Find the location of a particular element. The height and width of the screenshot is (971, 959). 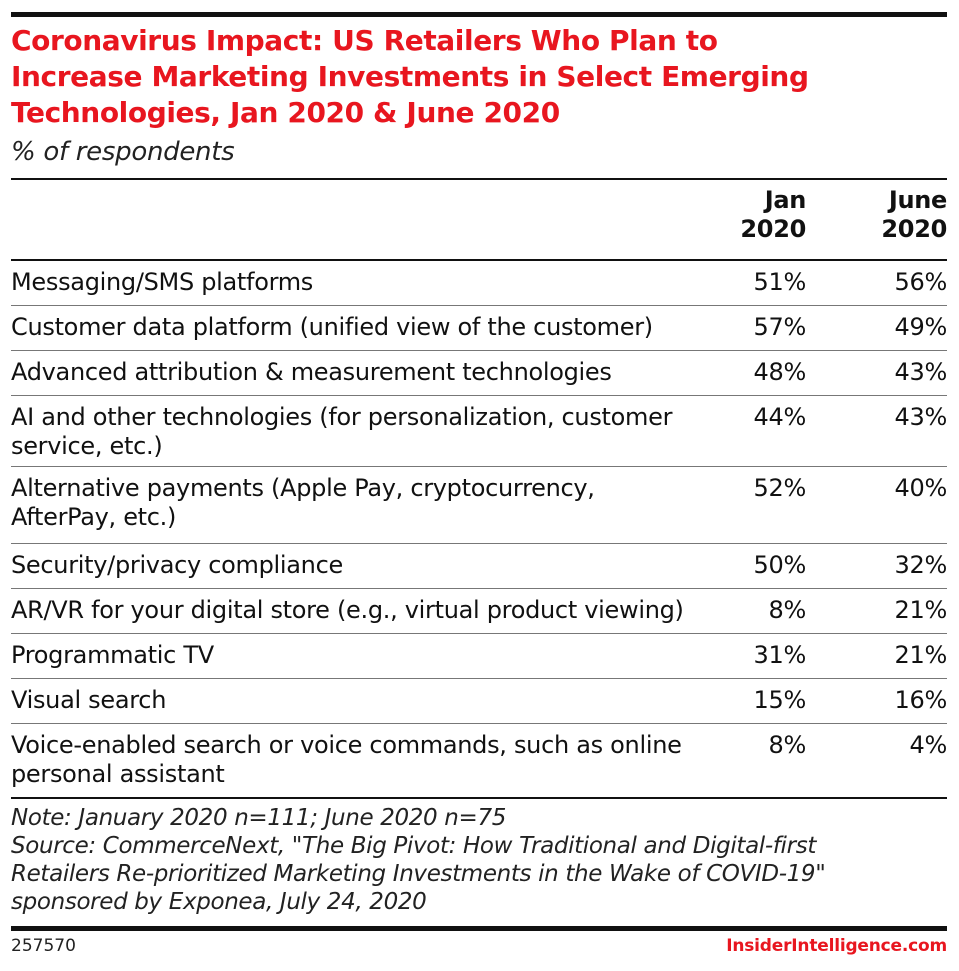

row-label-line: Messaging/SMS platforms is located at coordinates (162, 282).